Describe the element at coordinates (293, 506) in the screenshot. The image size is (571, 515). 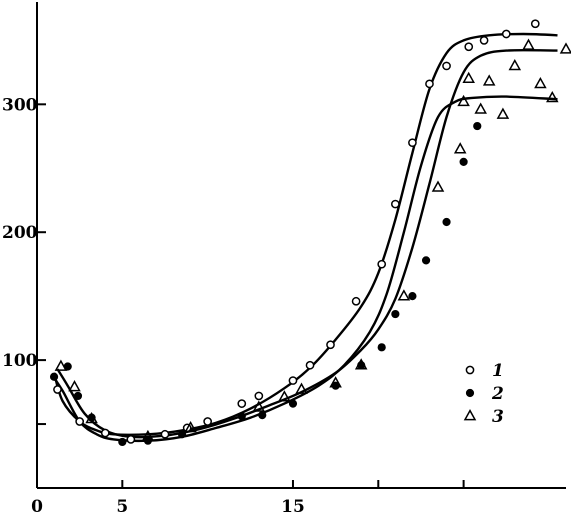
I see `x-tick-label: 15` at that location.